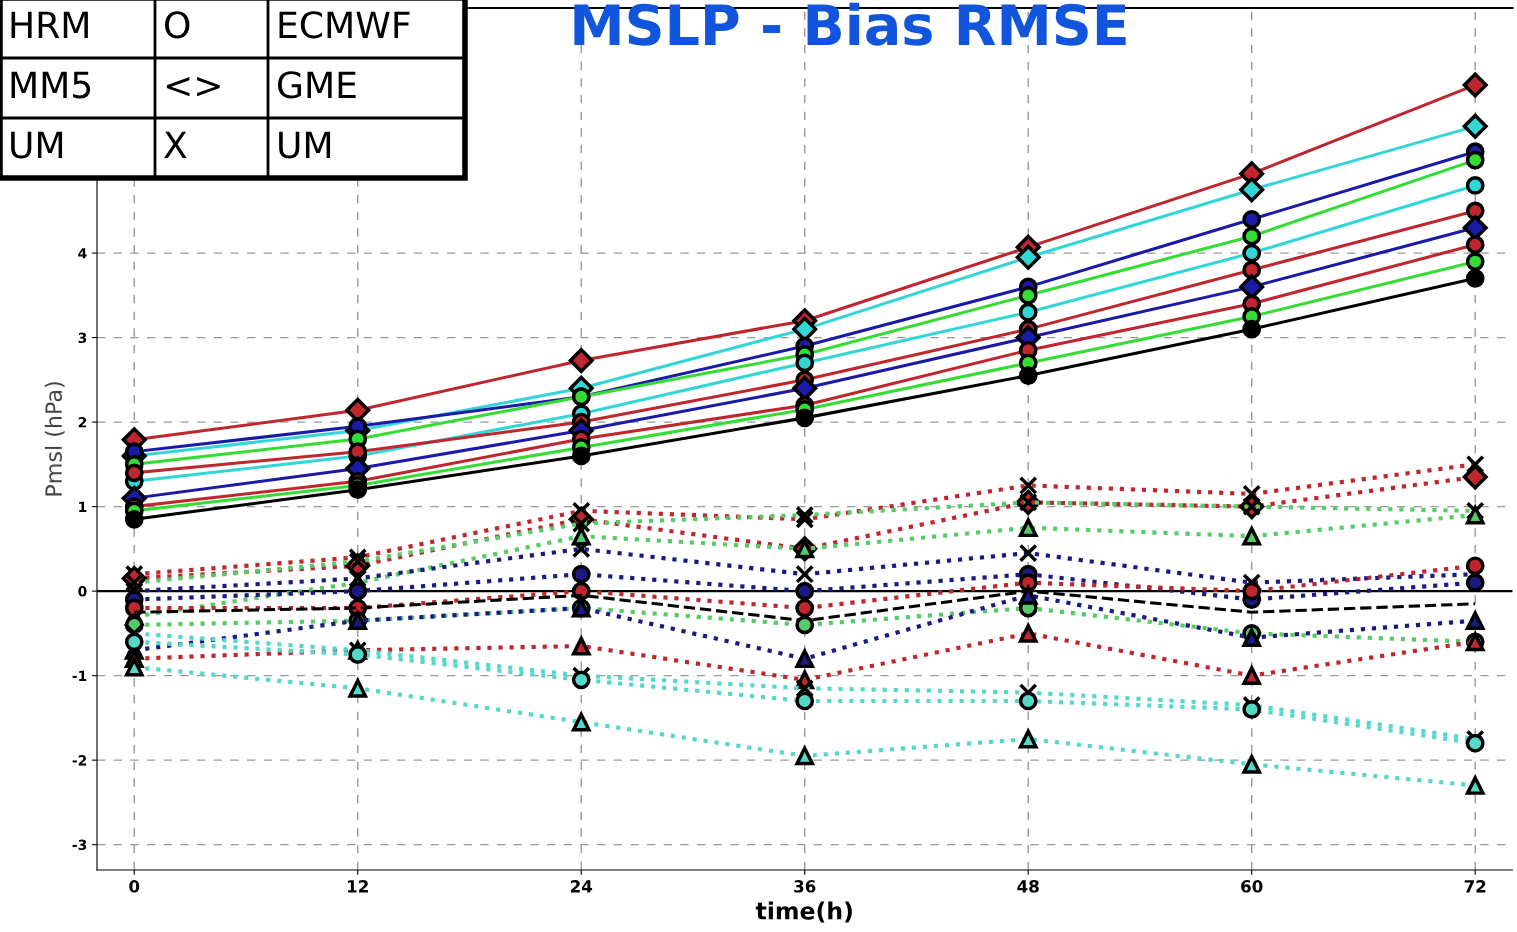  Describe the element at coordinates (79, 760) in the screenshot. I see `y-tick-label: -2` at that location.